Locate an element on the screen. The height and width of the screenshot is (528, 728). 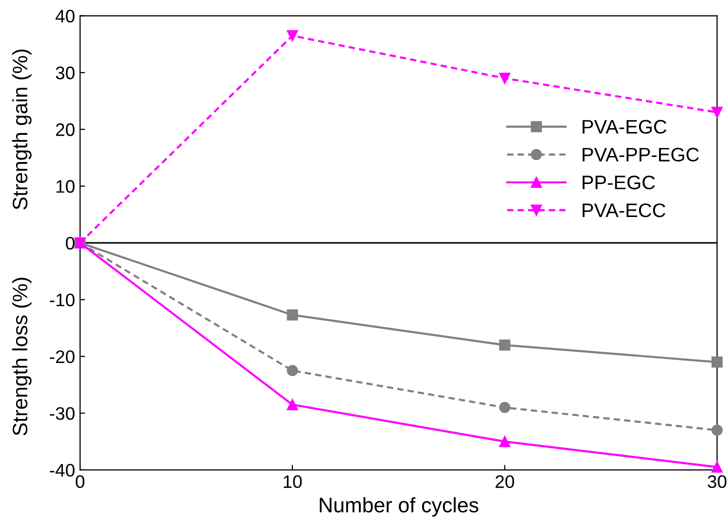
x-tick-label: 10 is located at coordinates (293, 481).